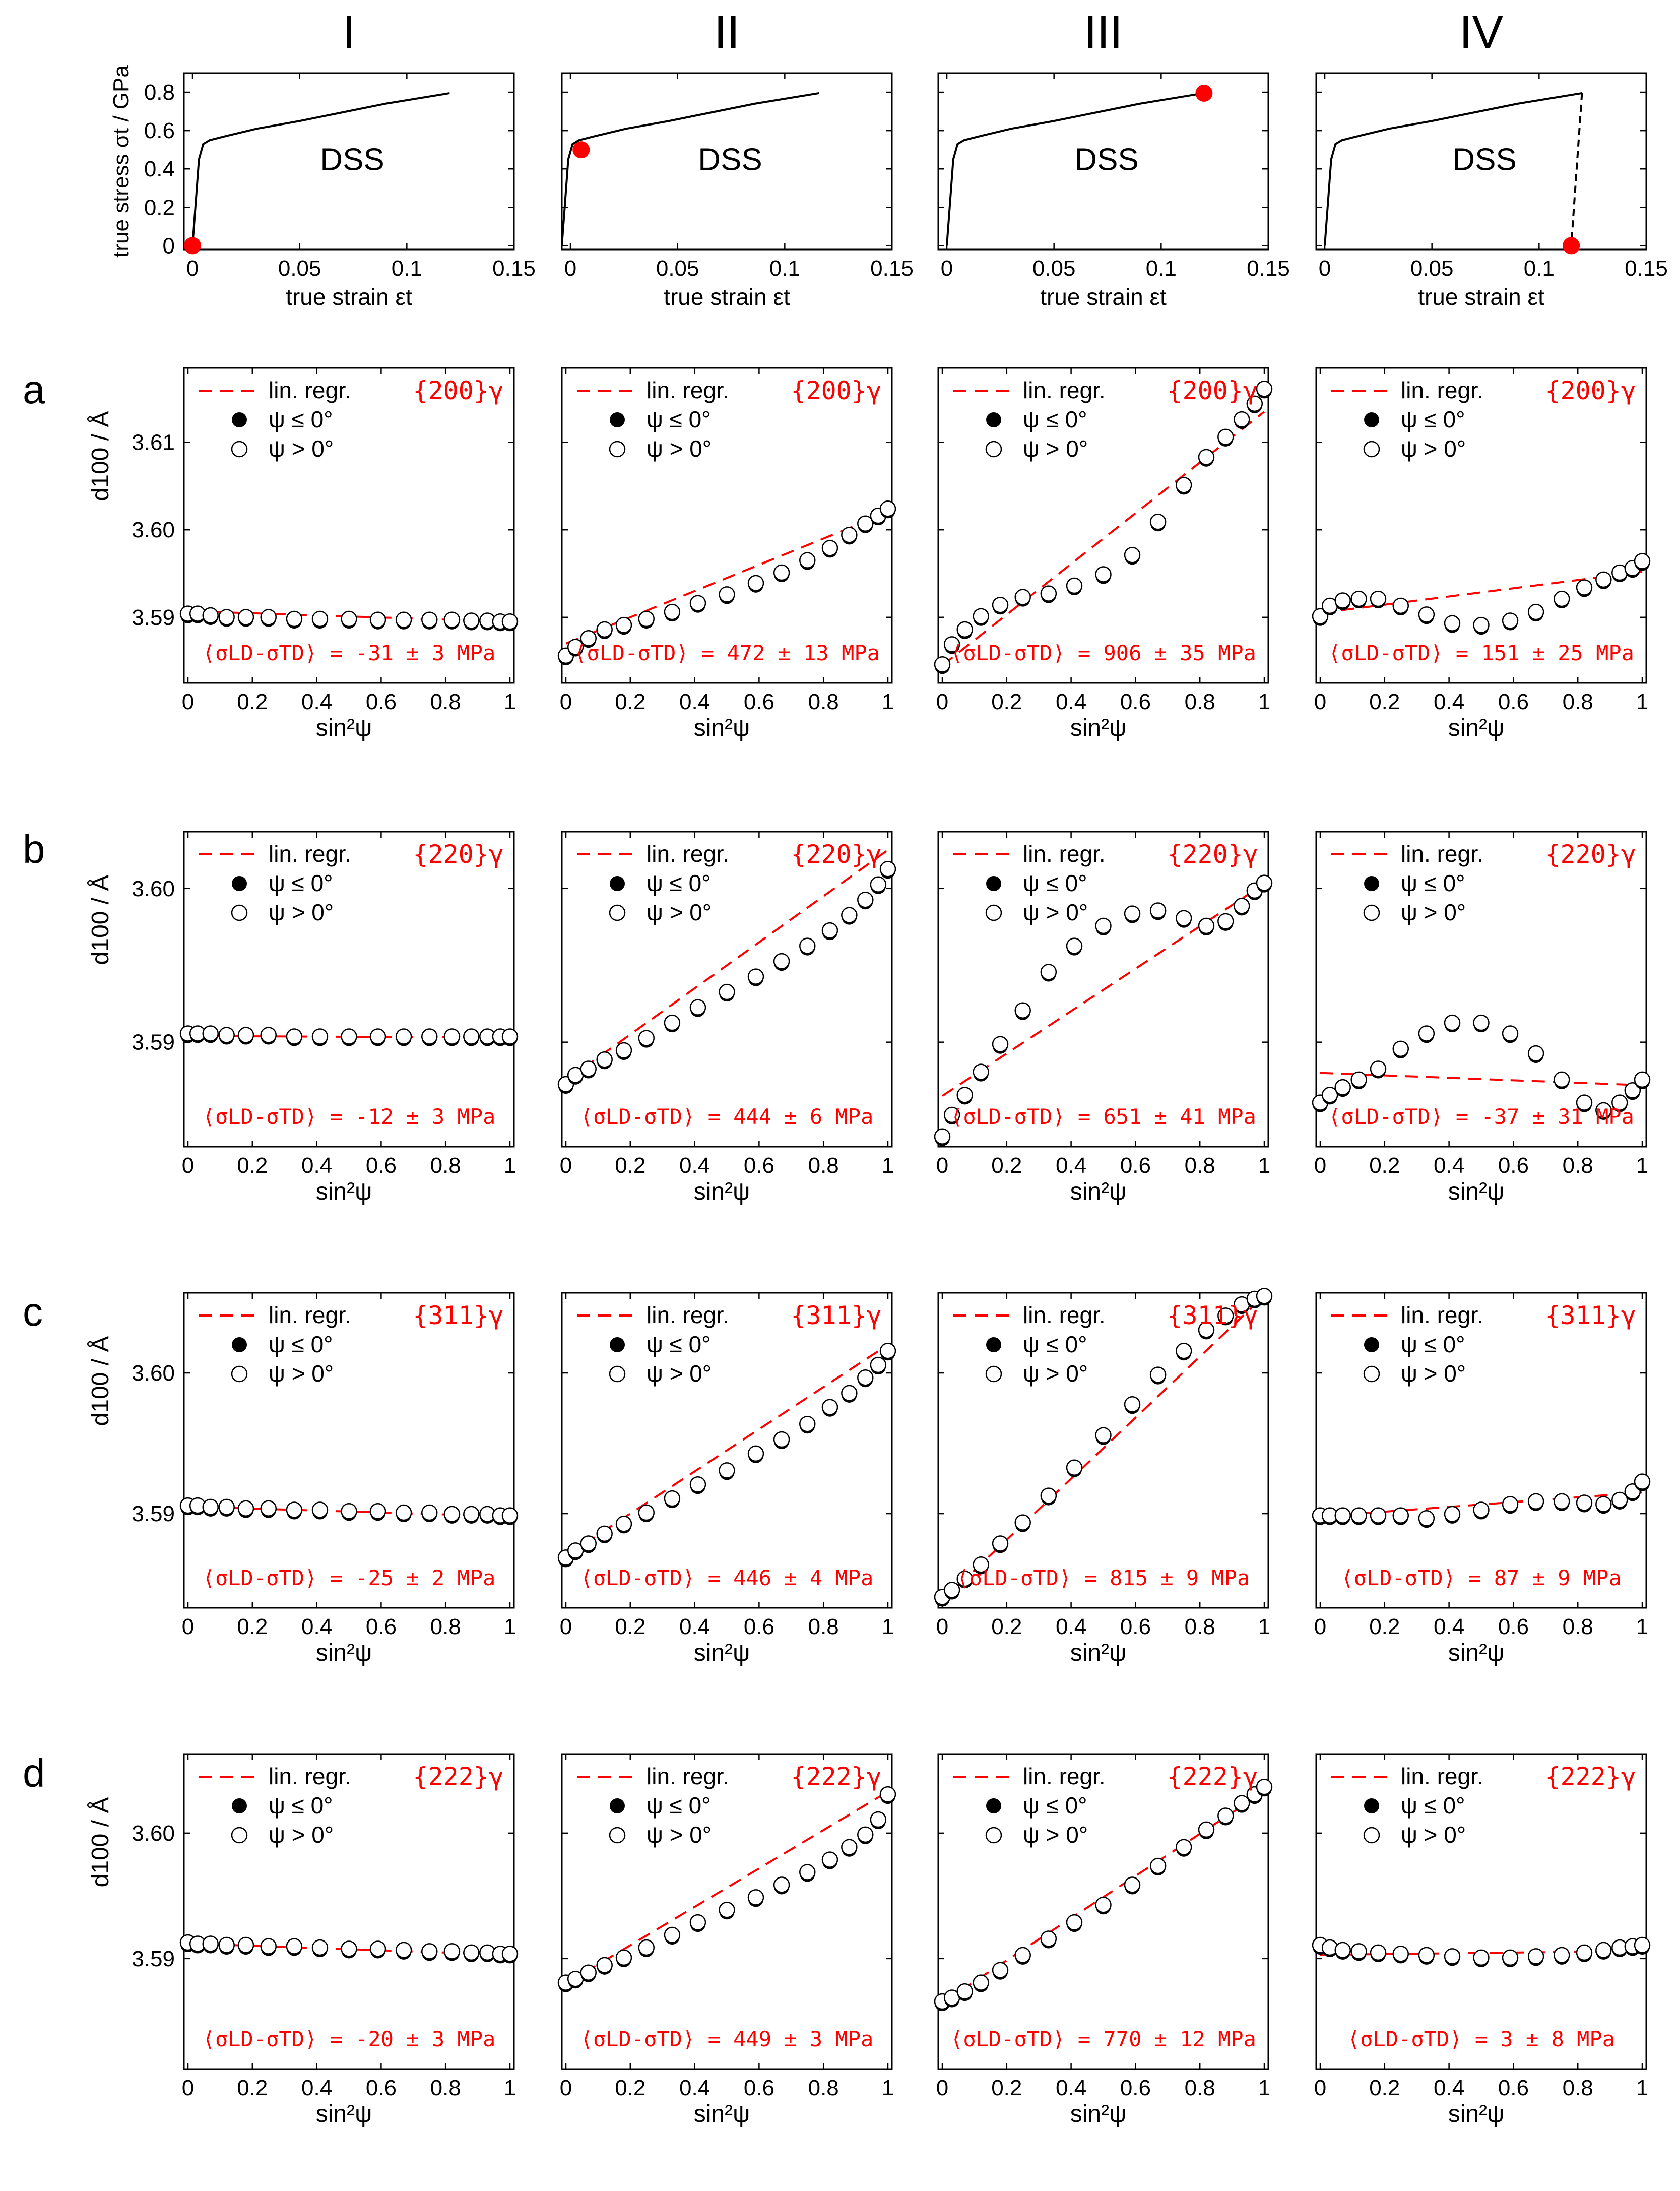 The height and width of the screenshot is (2191, 1680). Describe the element at coordinates (153, 889) in the screenshot. I see `y-tick-label: 3.60` at that location.